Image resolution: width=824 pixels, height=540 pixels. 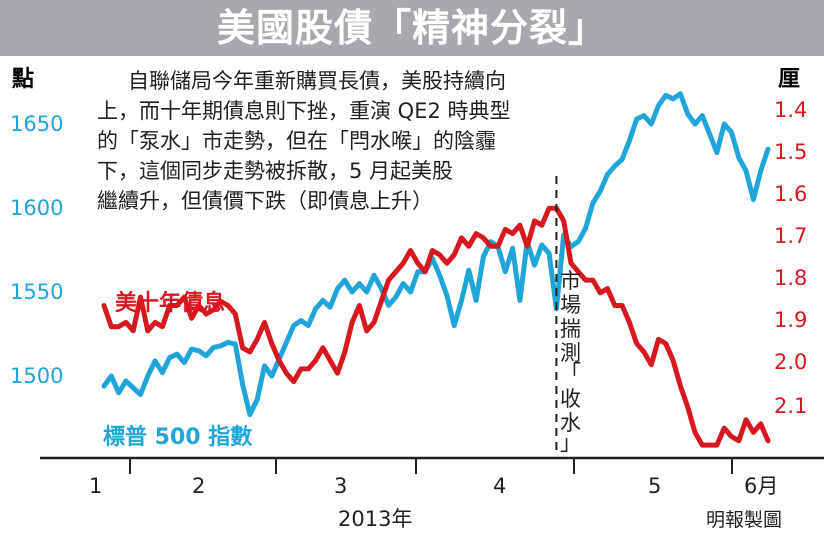 What do you see at coordinates (790, 110) in the screenshot?
I see `right-tick-label: 1.4` at bounding box center [790, 110].